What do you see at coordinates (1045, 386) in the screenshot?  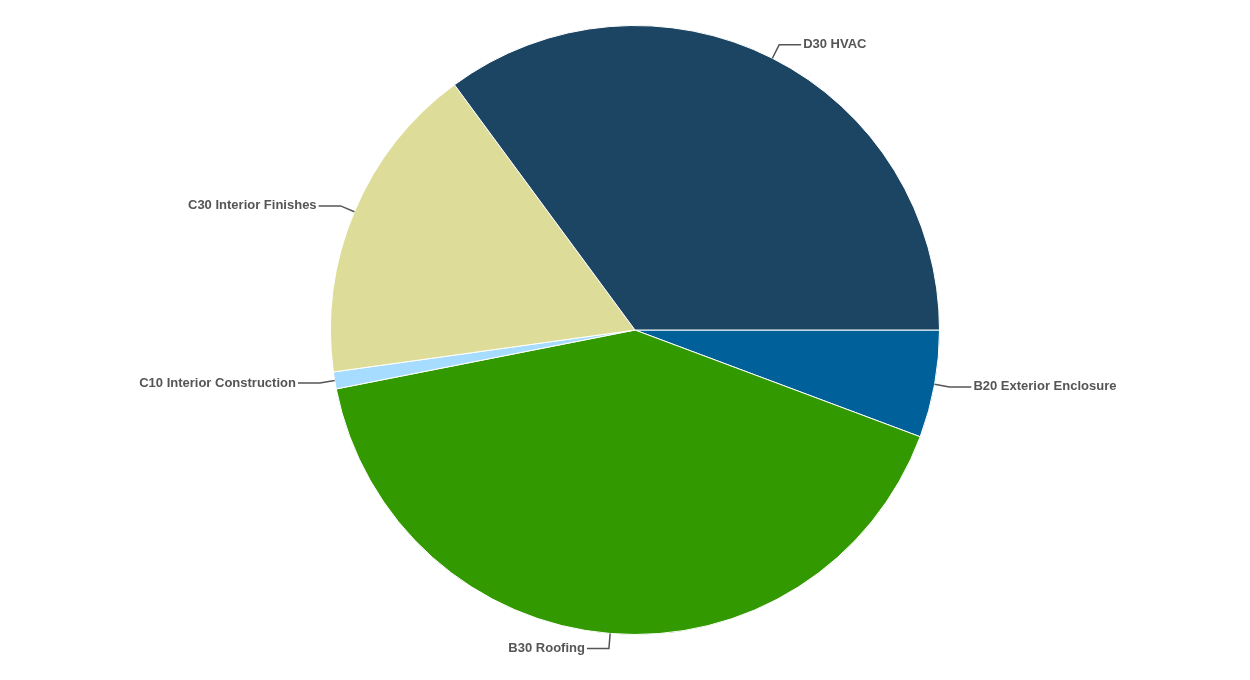 I see `slice-label: B20 Exterior Enclosure` at bounding box center [1045, 386].